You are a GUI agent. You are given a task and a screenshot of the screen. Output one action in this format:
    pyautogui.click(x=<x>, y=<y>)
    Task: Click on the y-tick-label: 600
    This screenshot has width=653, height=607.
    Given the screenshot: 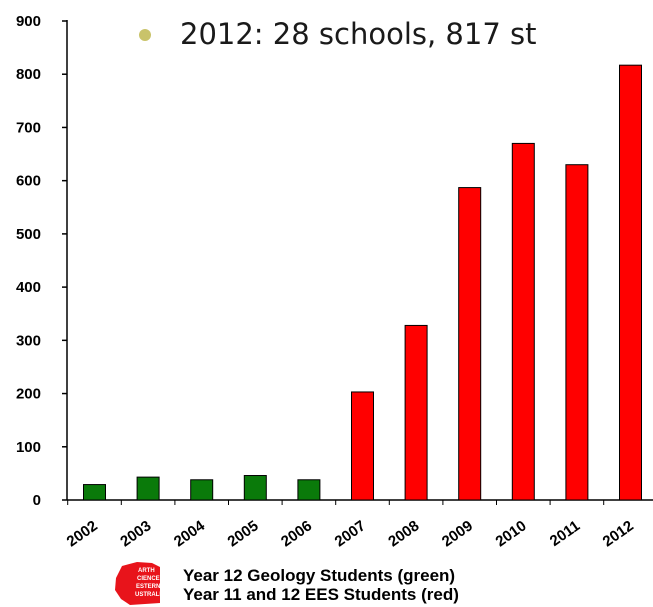 What is the action you would take?
    pyautogui.click(x=28, y=181)
    